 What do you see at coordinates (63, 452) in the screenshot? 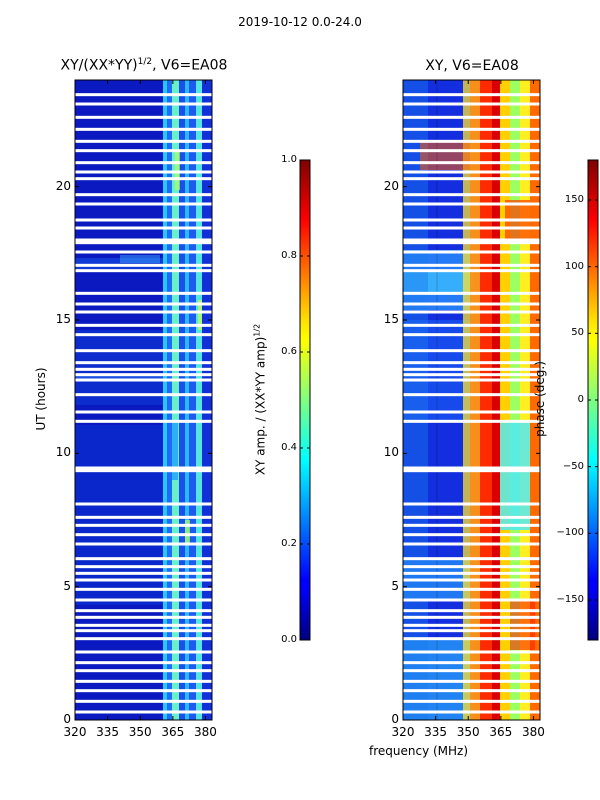
I see `amplitude-y-tick-label: 10` at bounding box center [63, 452].